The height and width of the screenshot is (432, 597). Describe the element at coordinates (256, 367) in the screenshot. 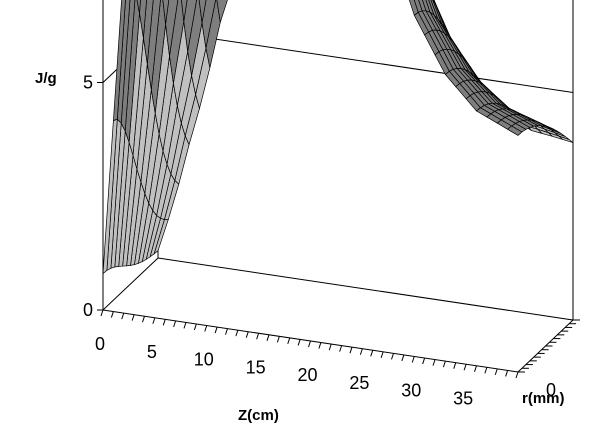

I see `z-tick-label: 15` at that location.